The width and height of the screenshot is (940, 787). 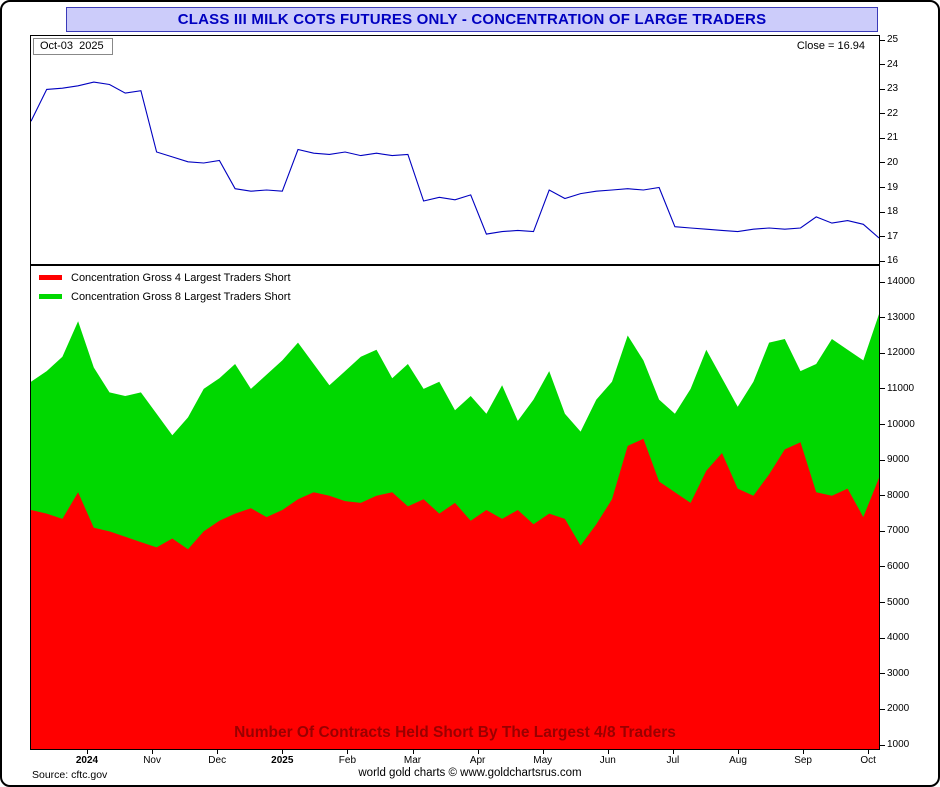 What do you see at coordinates (898, 673) in the screenshot?
I see `contracts-axis-tick-label: 3000` at bounding box center [898, 673].